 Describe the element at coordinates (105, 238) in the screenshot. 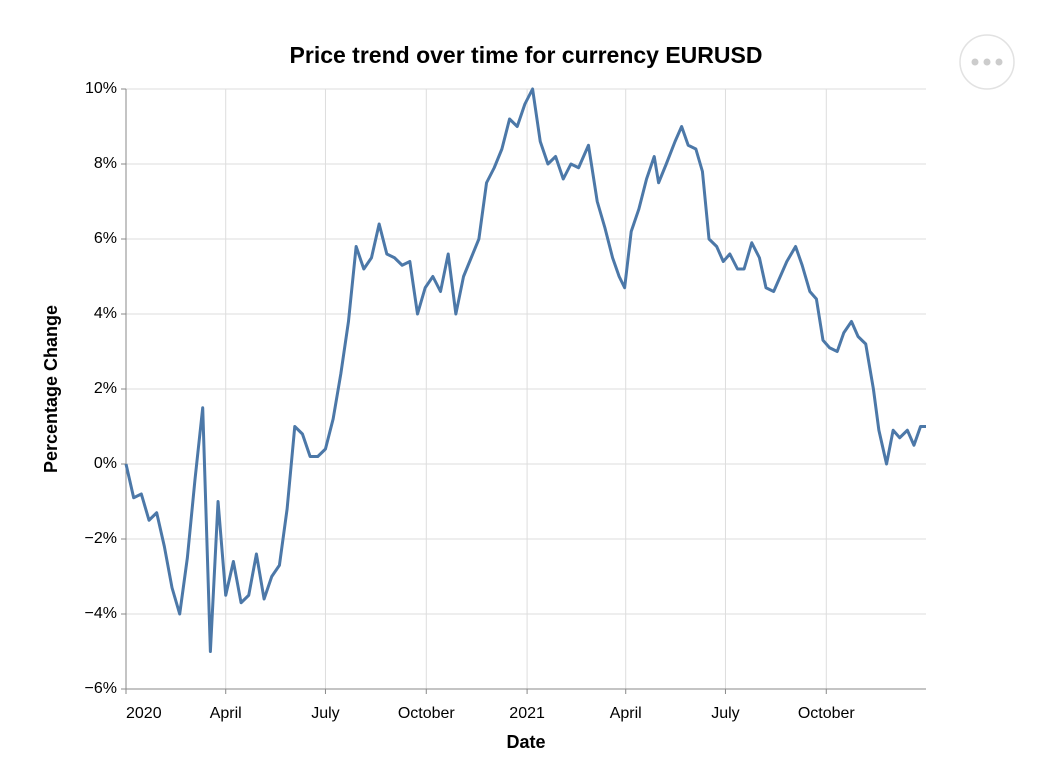

I see `y-tick-label: 6%` at that location.